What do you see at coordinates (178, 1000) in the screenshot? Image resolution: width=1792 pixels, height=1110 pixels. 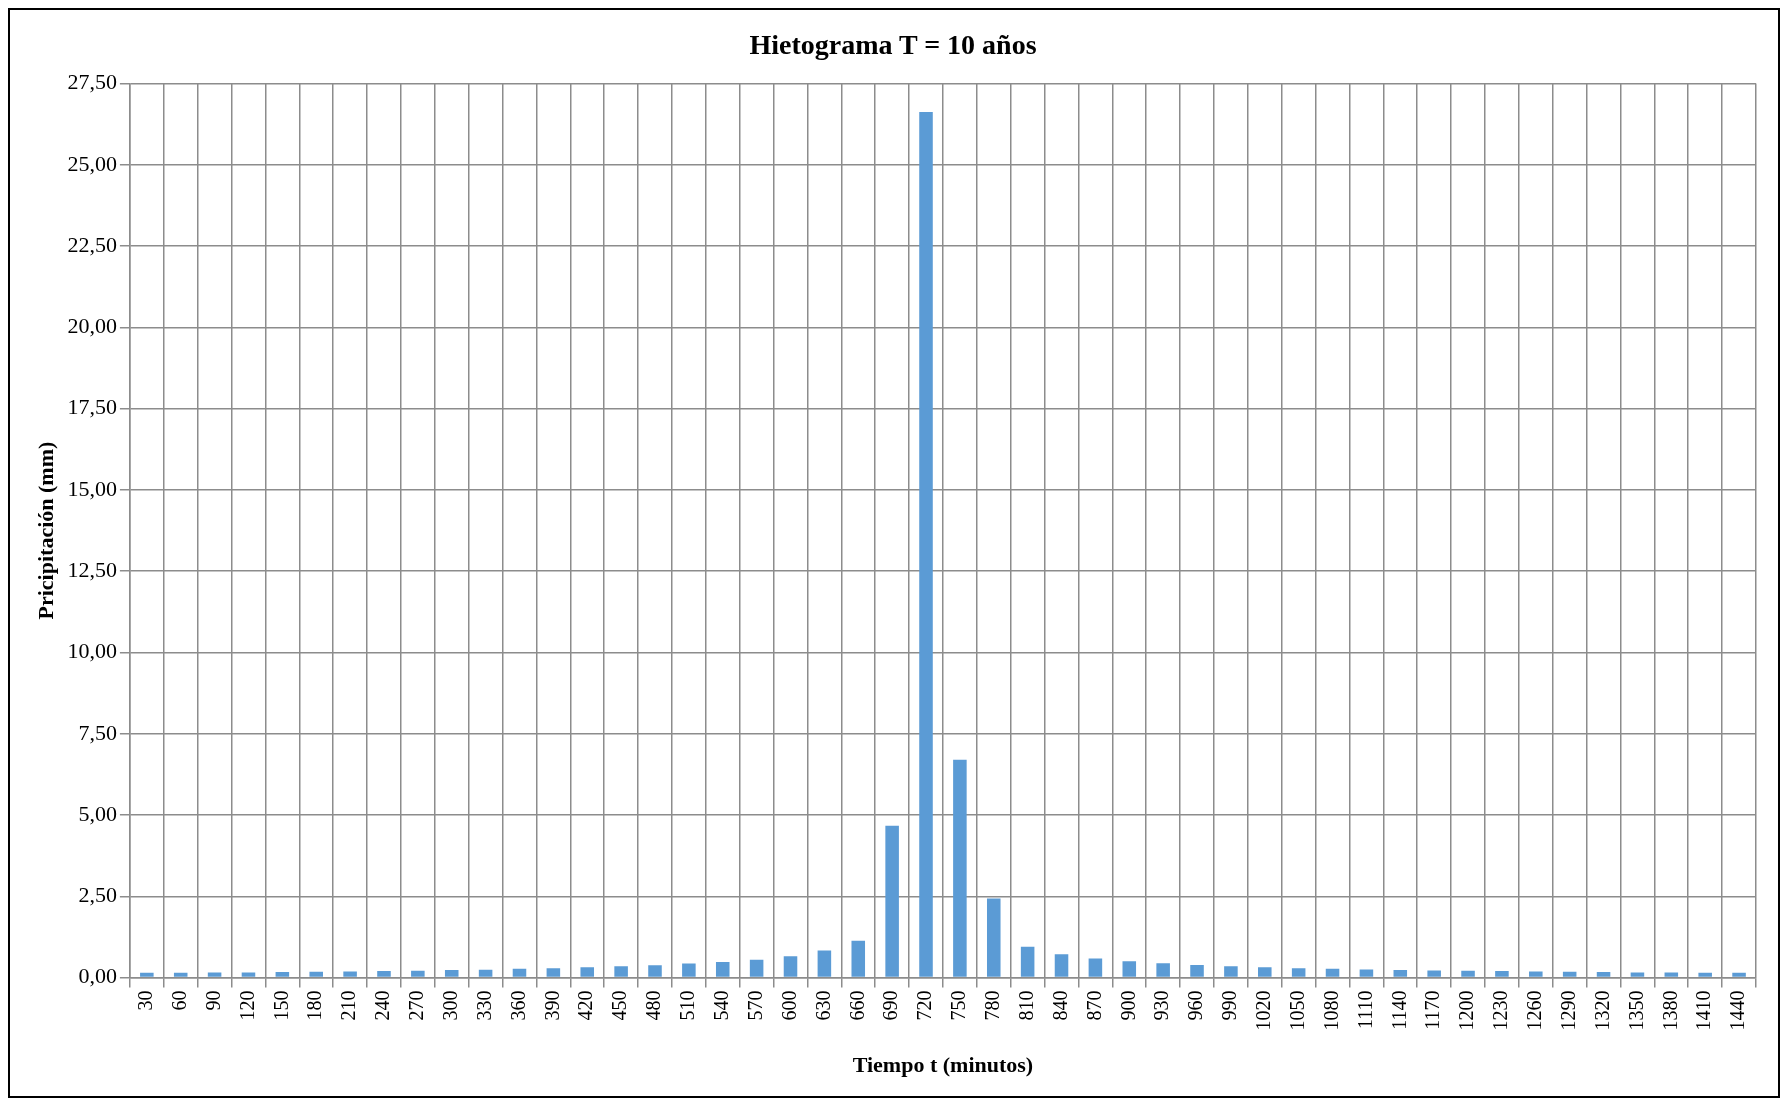 I see `x-tick-label: 60` at bounding box center [178, 1000].